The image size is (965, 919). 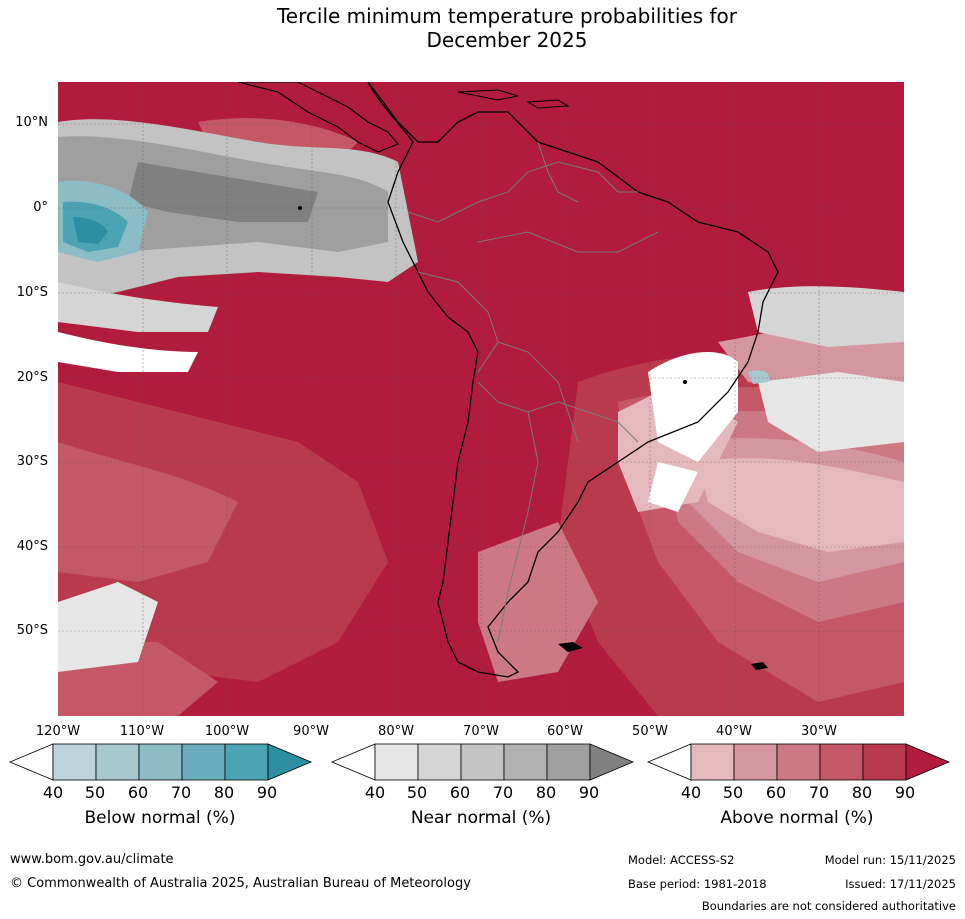 What do you see at coordinates (538, 602) in the screenshot?
I see `above-60-region` at bounding box center [538, 602].